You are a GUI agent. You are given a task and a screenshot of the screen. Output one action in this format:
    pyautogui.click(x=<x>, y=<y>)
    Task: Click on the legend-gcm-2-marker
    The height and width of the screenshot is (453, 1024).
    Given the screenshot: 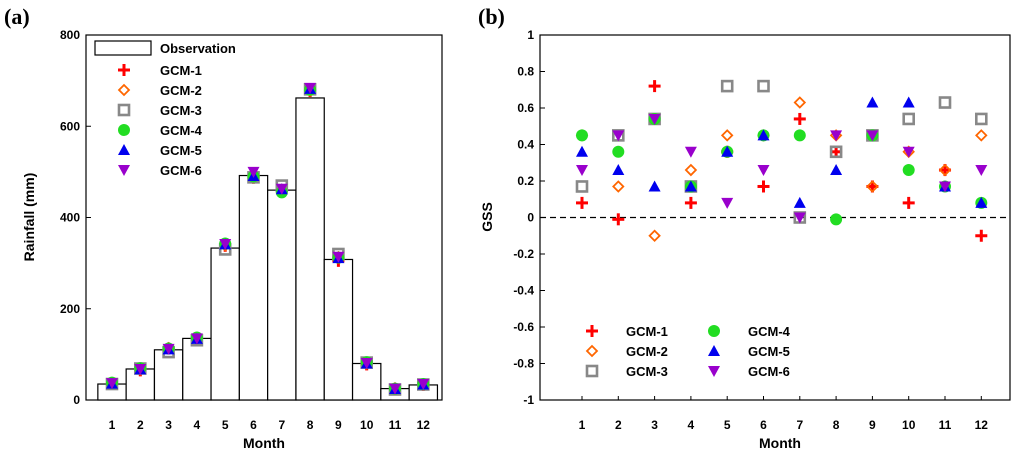 What is the action you would take?
    pyautogui.click(x=124, y=90)
    